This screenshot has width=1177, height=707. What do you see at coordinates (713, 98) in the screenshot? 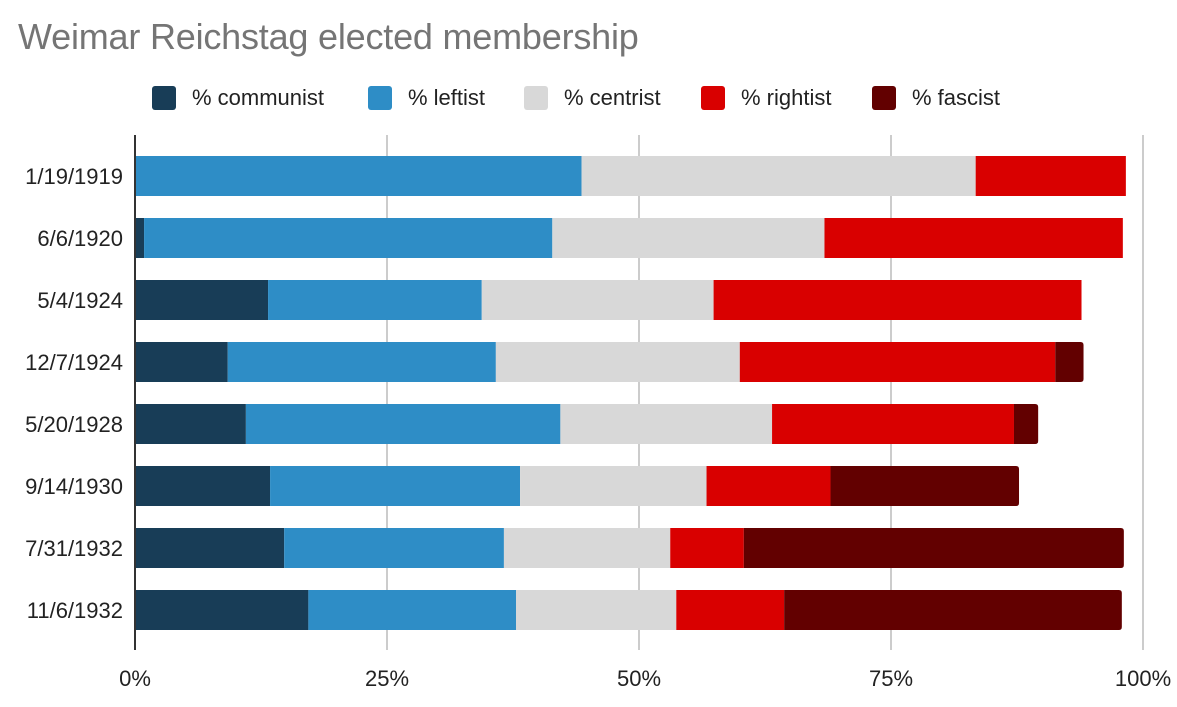
I see `legend-swatch-rightist` at bounding box center [713, 98].